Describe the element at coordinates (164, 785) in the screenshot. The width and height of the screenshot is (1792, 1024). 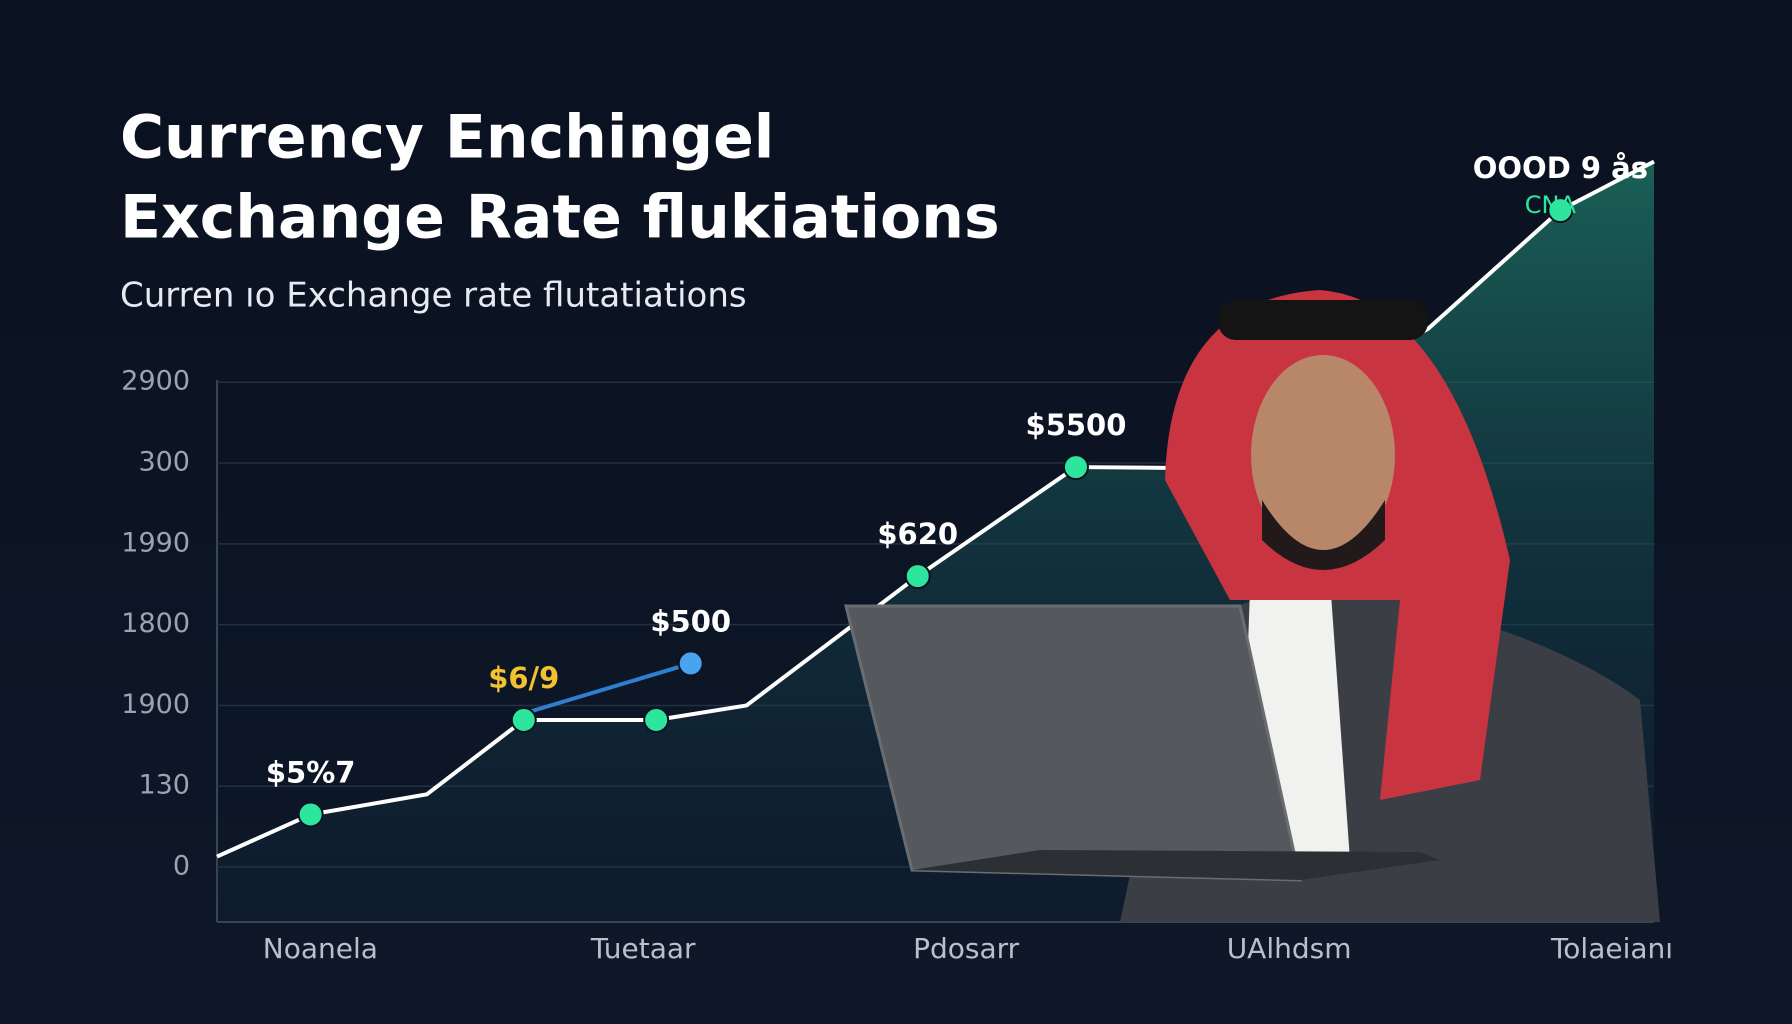
I see `y-tick-label: 130` at that location.